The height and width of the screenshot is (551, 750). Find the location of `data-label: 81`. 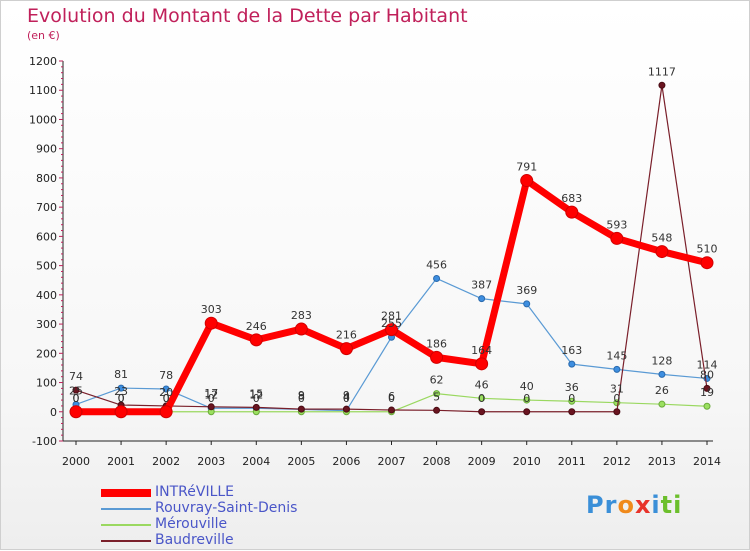

data-label: 81 is located at coordinates (121, 374).